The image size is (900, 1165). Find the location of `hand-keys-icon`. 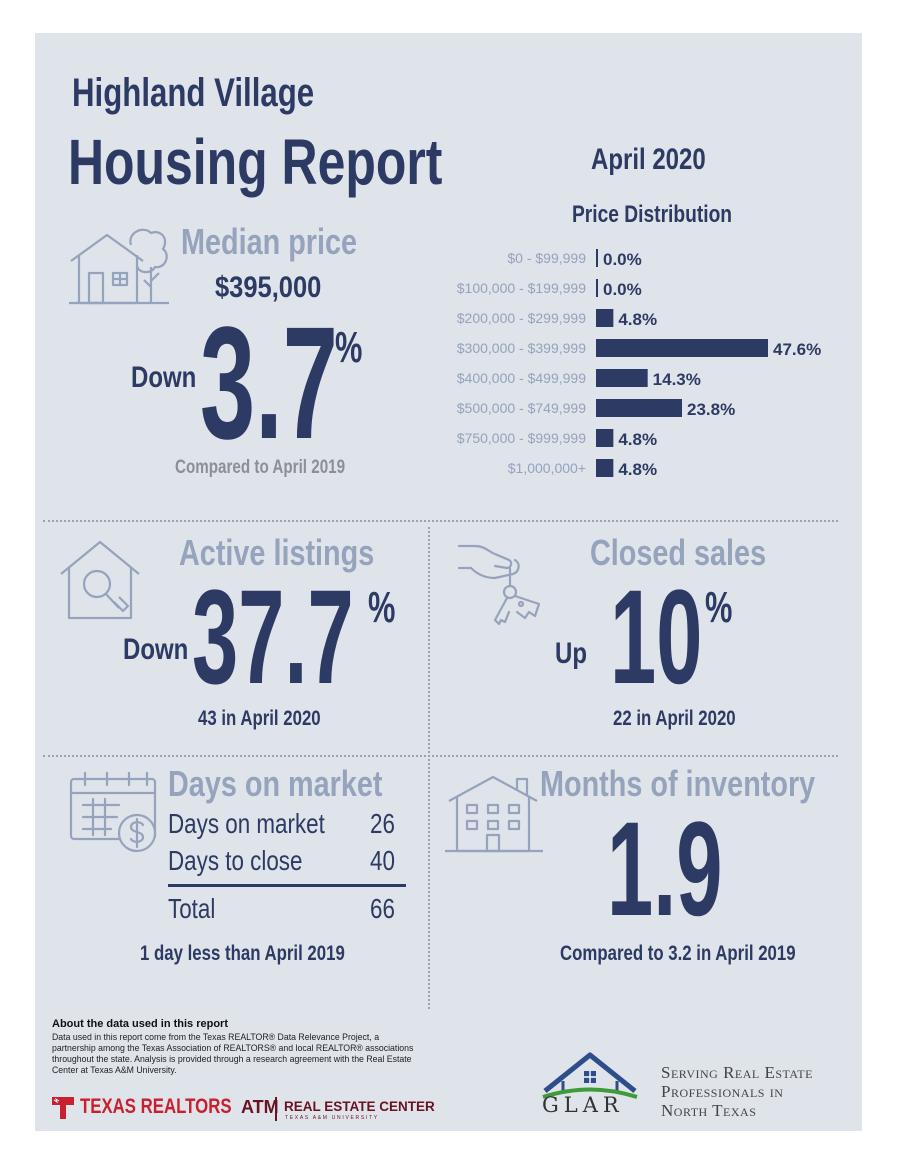

hand-keys-icon is located at coordinates (499, 585).